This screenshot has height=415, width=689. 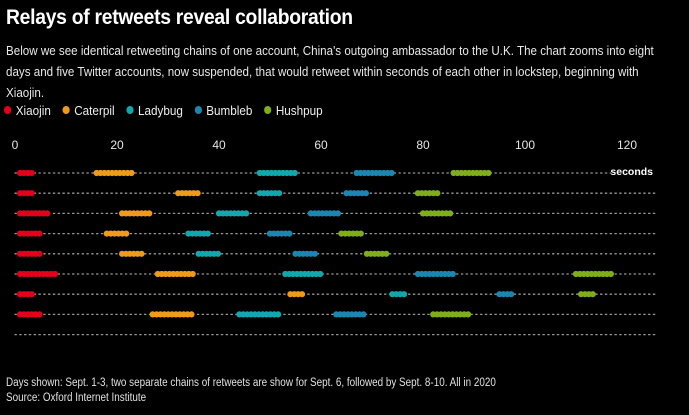 I want to click on legend: Xiaojin Caterpil Ladybug Bumbleb Hushpup, so click(x=169, y=110).